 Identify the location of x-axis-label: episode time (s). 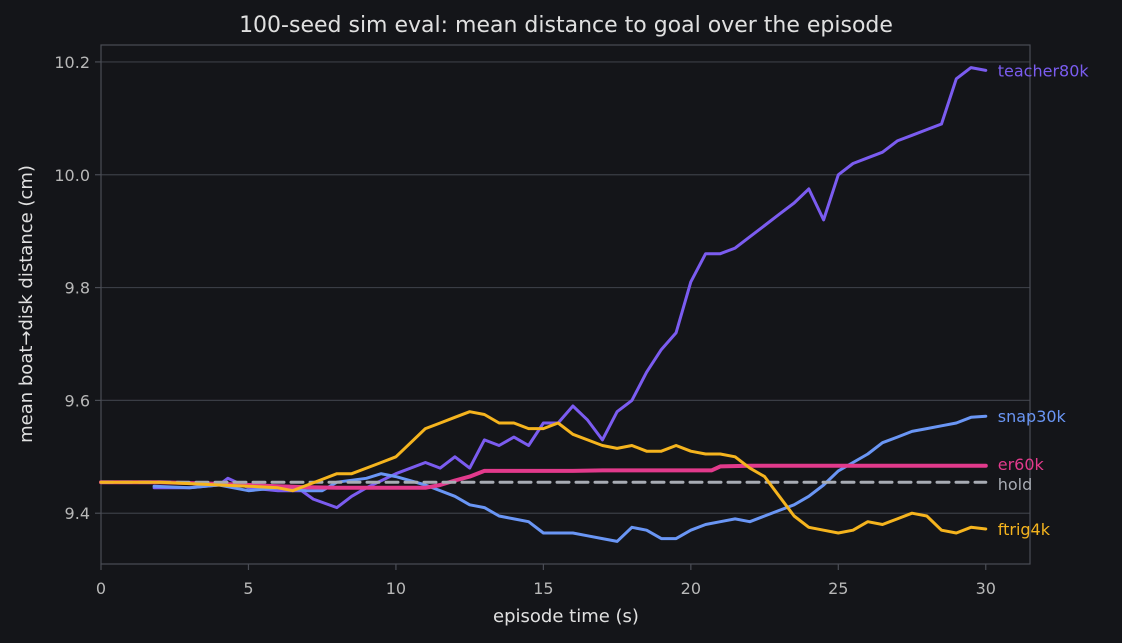
(566, 616).